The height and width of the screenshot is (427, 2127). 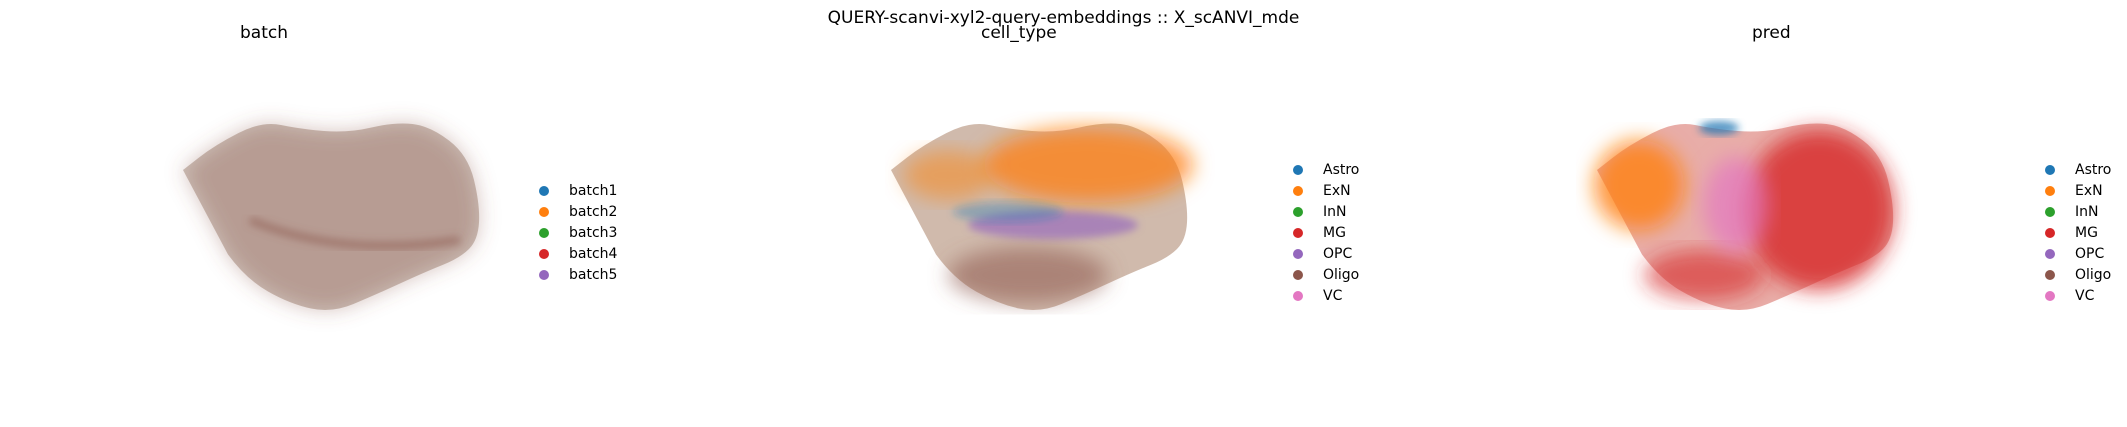 I want to click on cell-cluster-VC, so click(x=1736, y=205).